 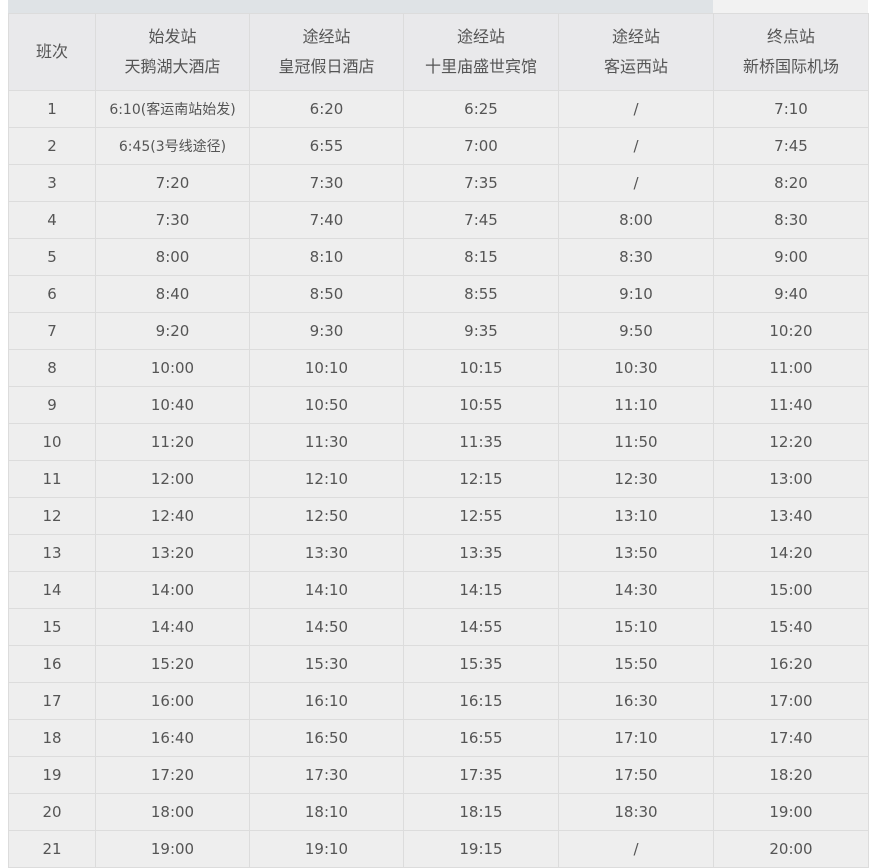 I want to click on departure-time: 10:50, so click(x=326, y=405).